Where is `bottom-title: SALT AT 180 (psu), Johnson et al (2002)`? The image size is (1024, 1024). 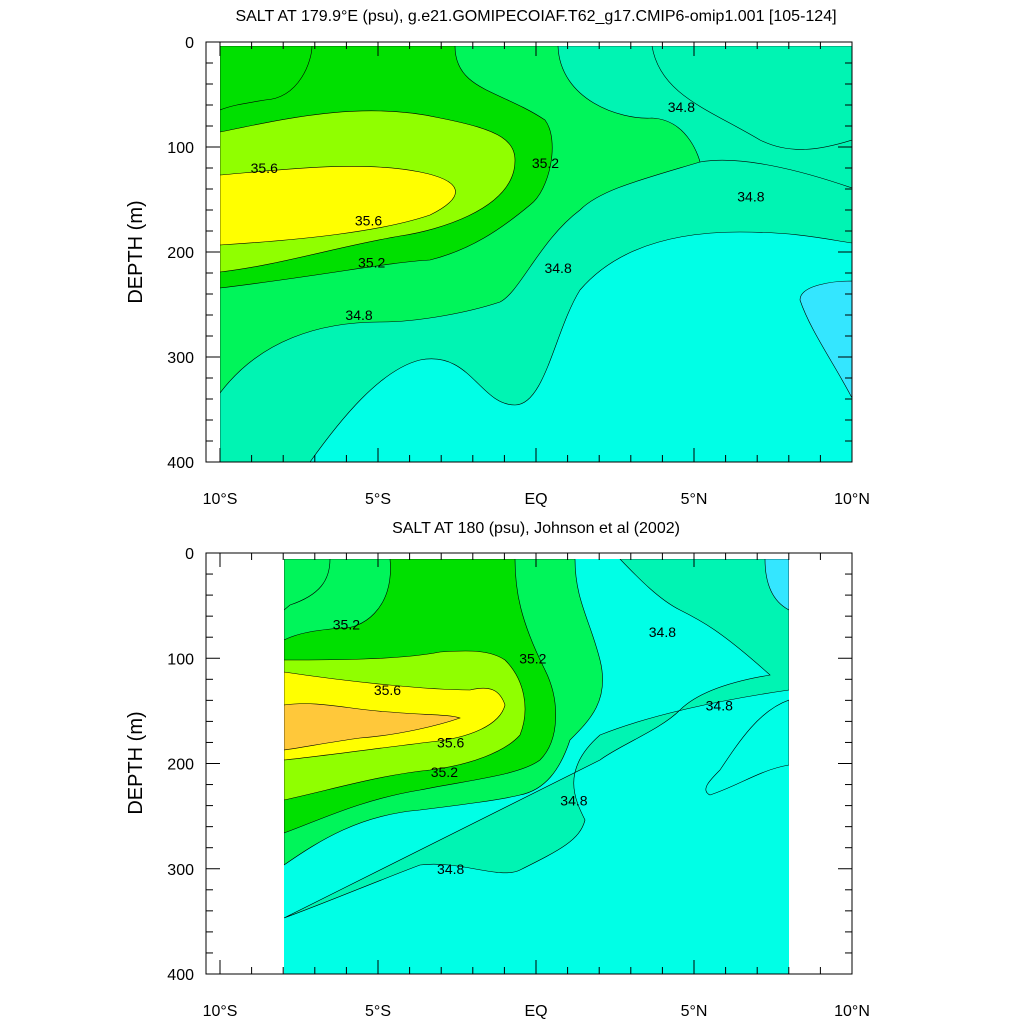
bottom-title: SALT AT 180 (psu), Johnson et al (2002) is located at coordinates (536, 528).